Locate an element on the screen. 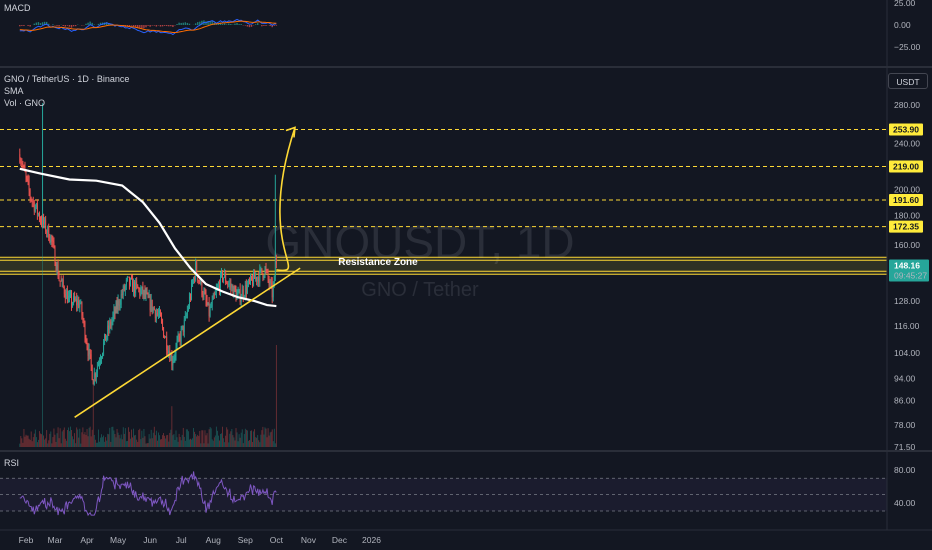  price-tick-label: 94.00 is located at coordinates (905, 378).